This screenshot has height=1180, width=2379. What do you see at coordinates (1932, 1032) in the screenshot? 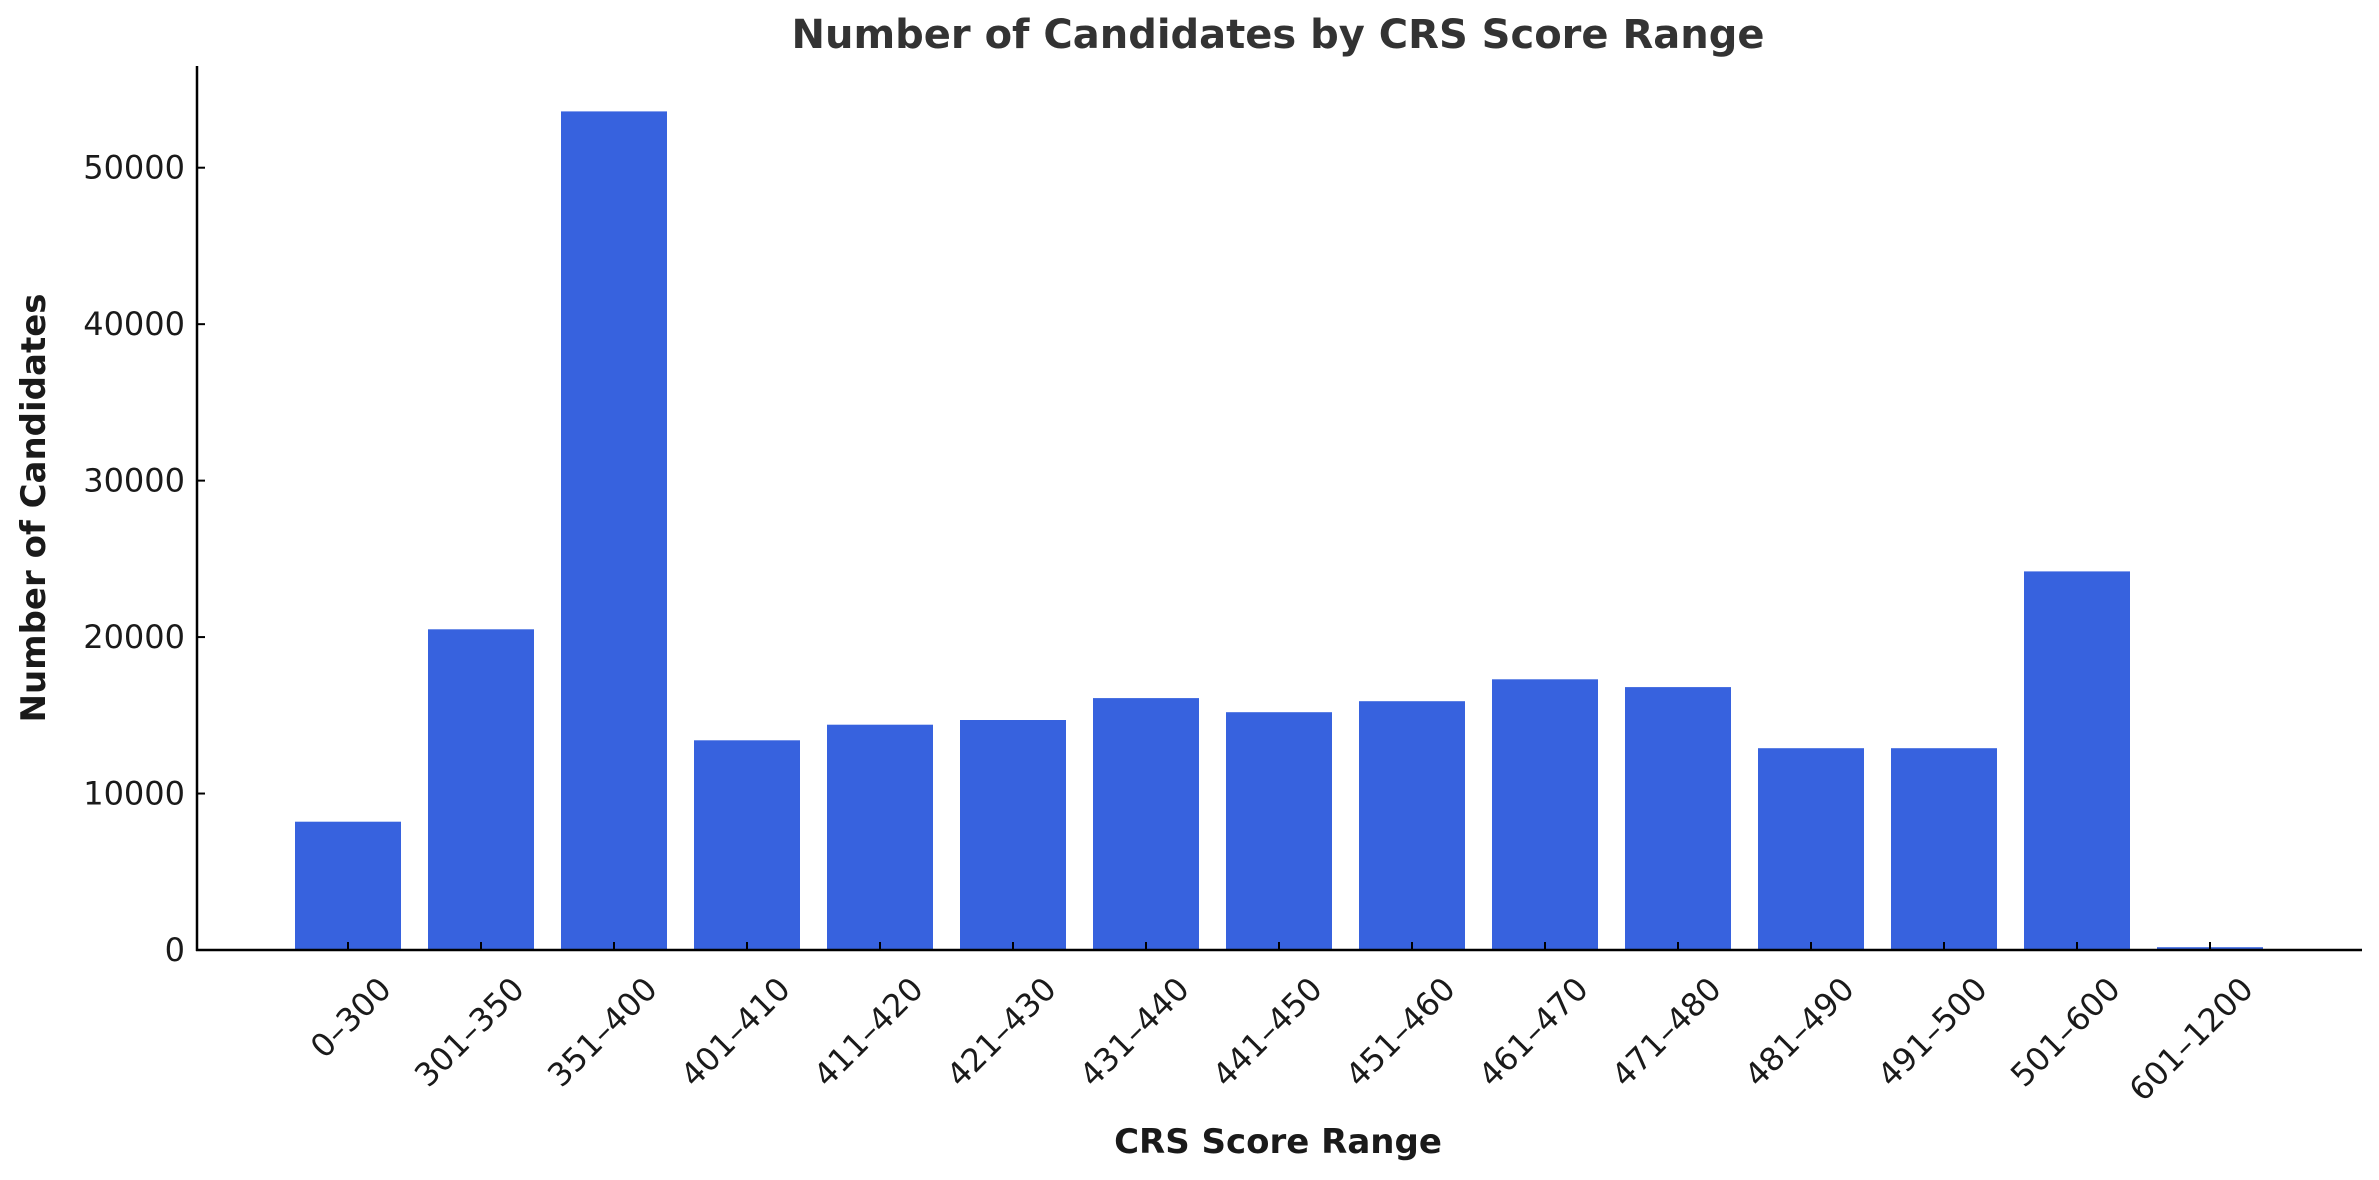
I see `x-tick-label: 491–500` at bounding box center [1932, 1032].